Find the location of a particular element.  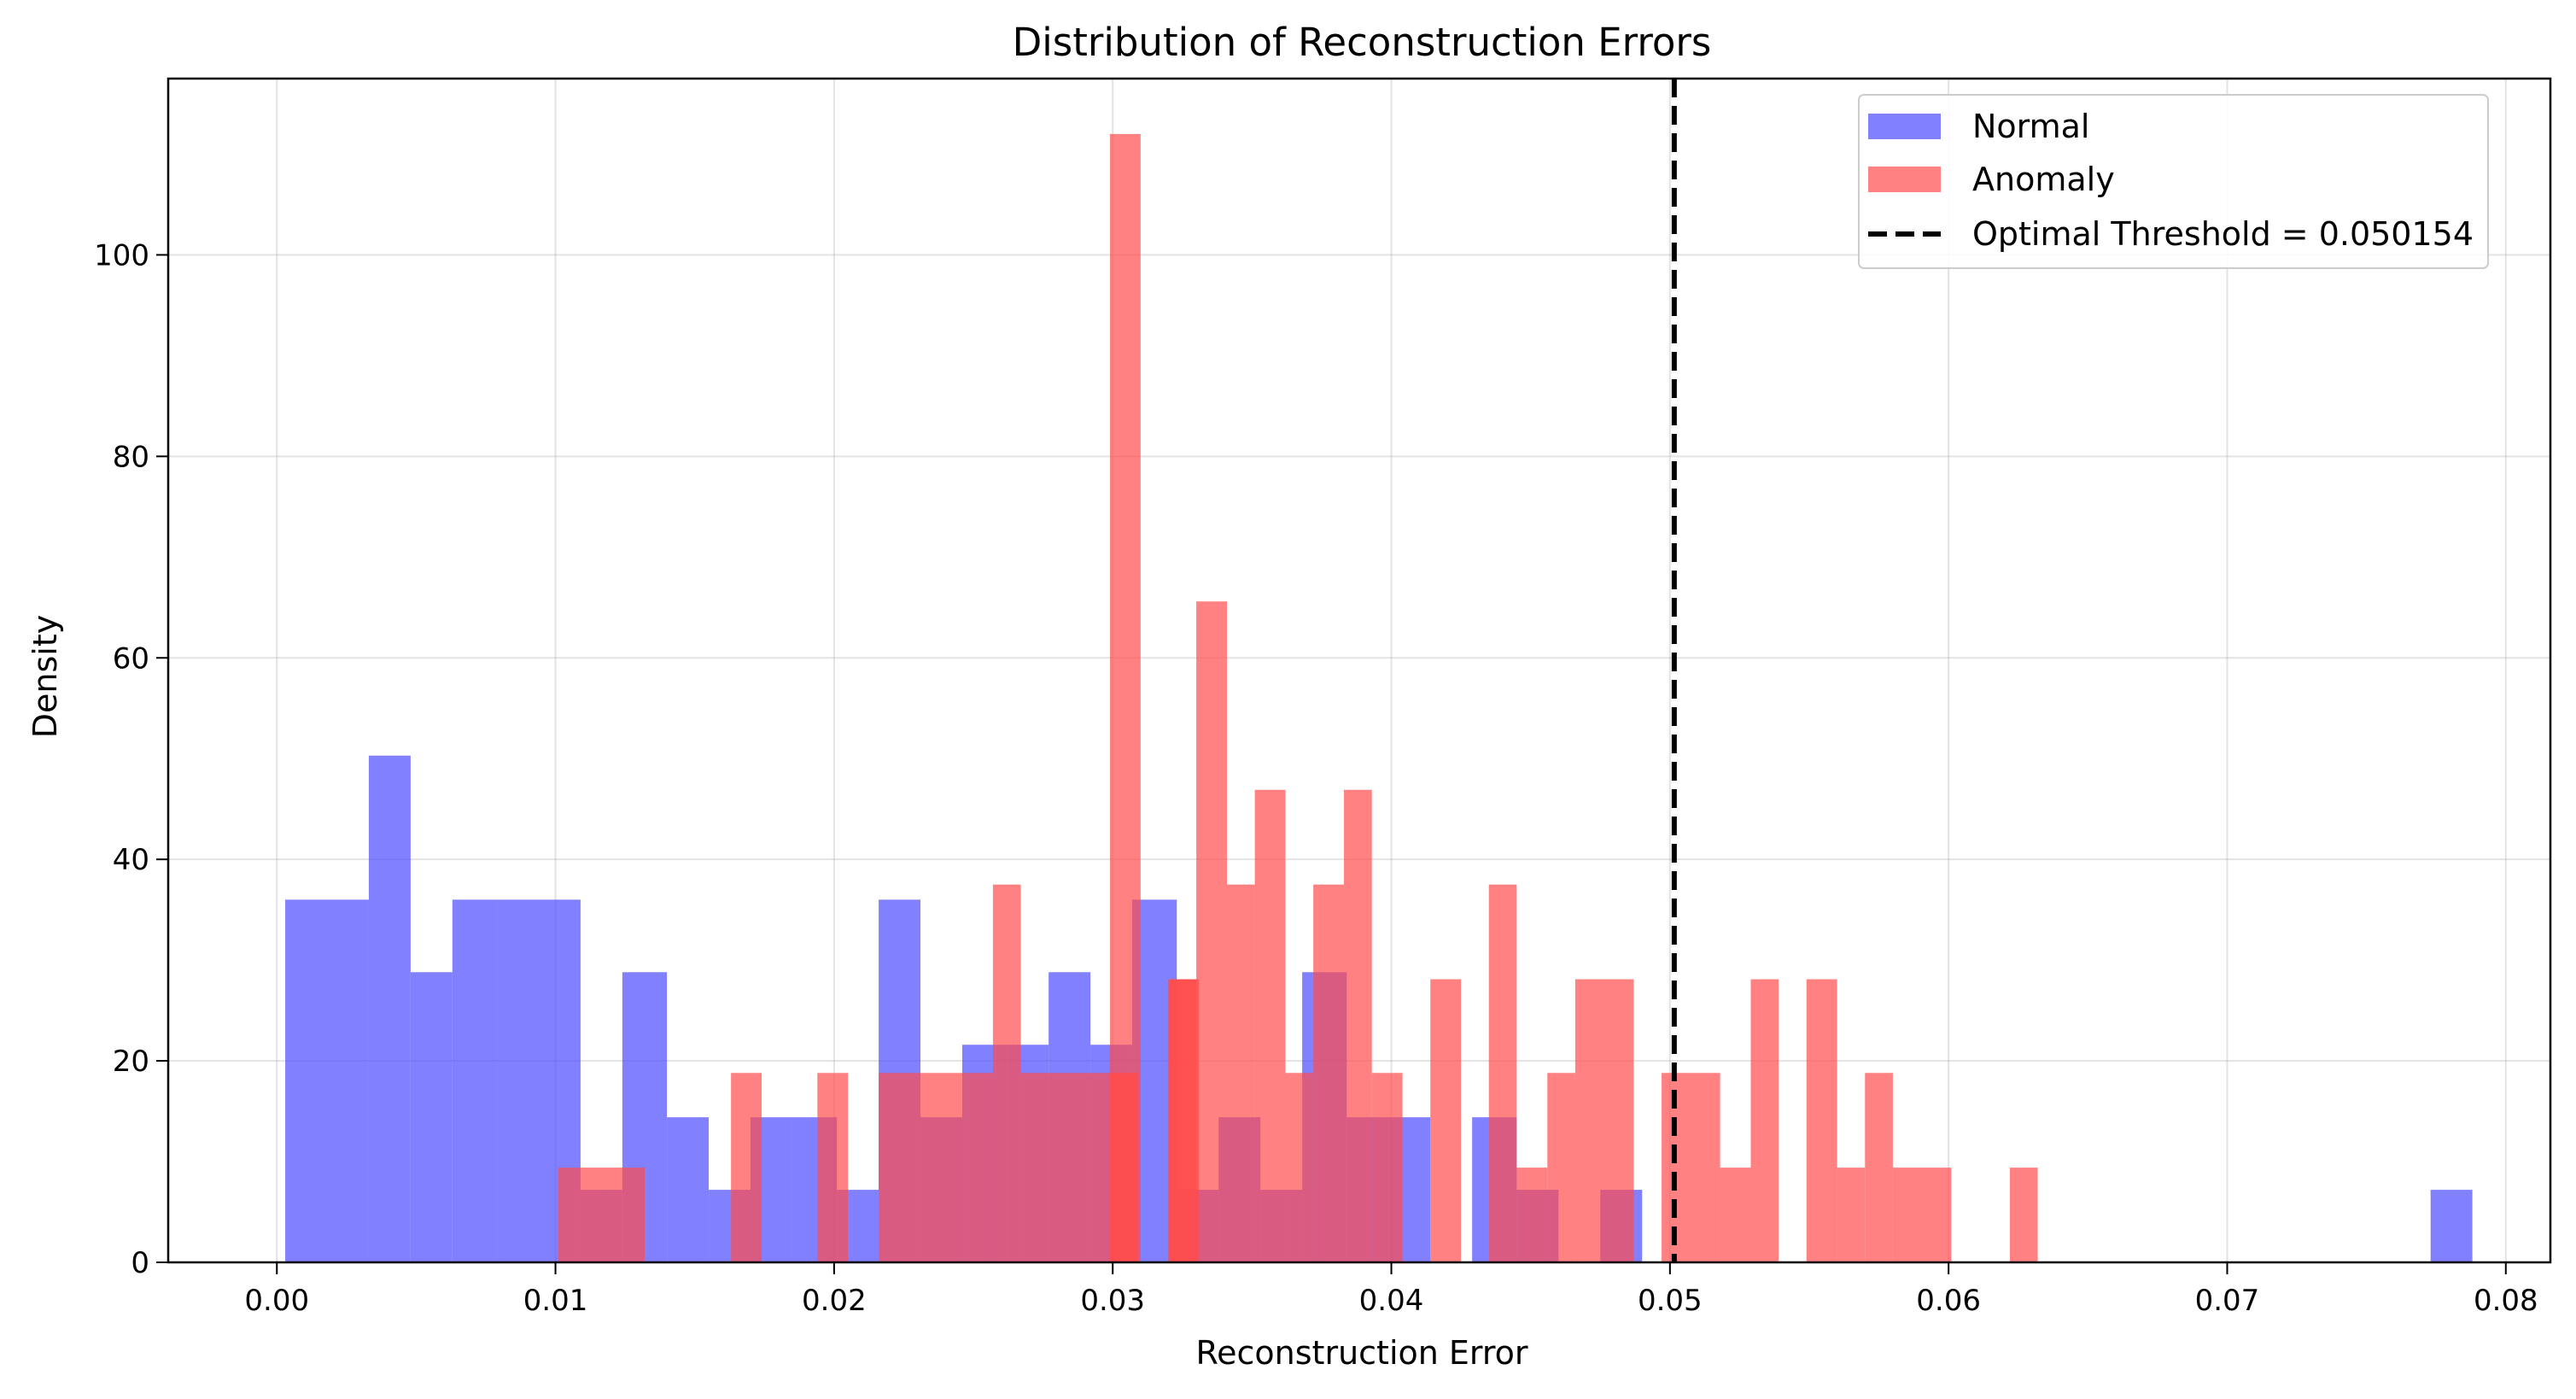

y-axis-label: Density is located at coordinates (45, 676).